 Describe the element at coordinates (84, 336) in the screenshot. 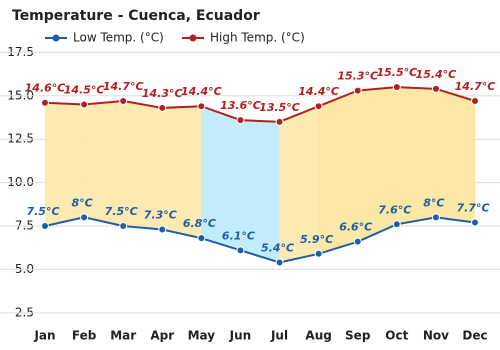

I see `x-tick-label: Feb` at that location.